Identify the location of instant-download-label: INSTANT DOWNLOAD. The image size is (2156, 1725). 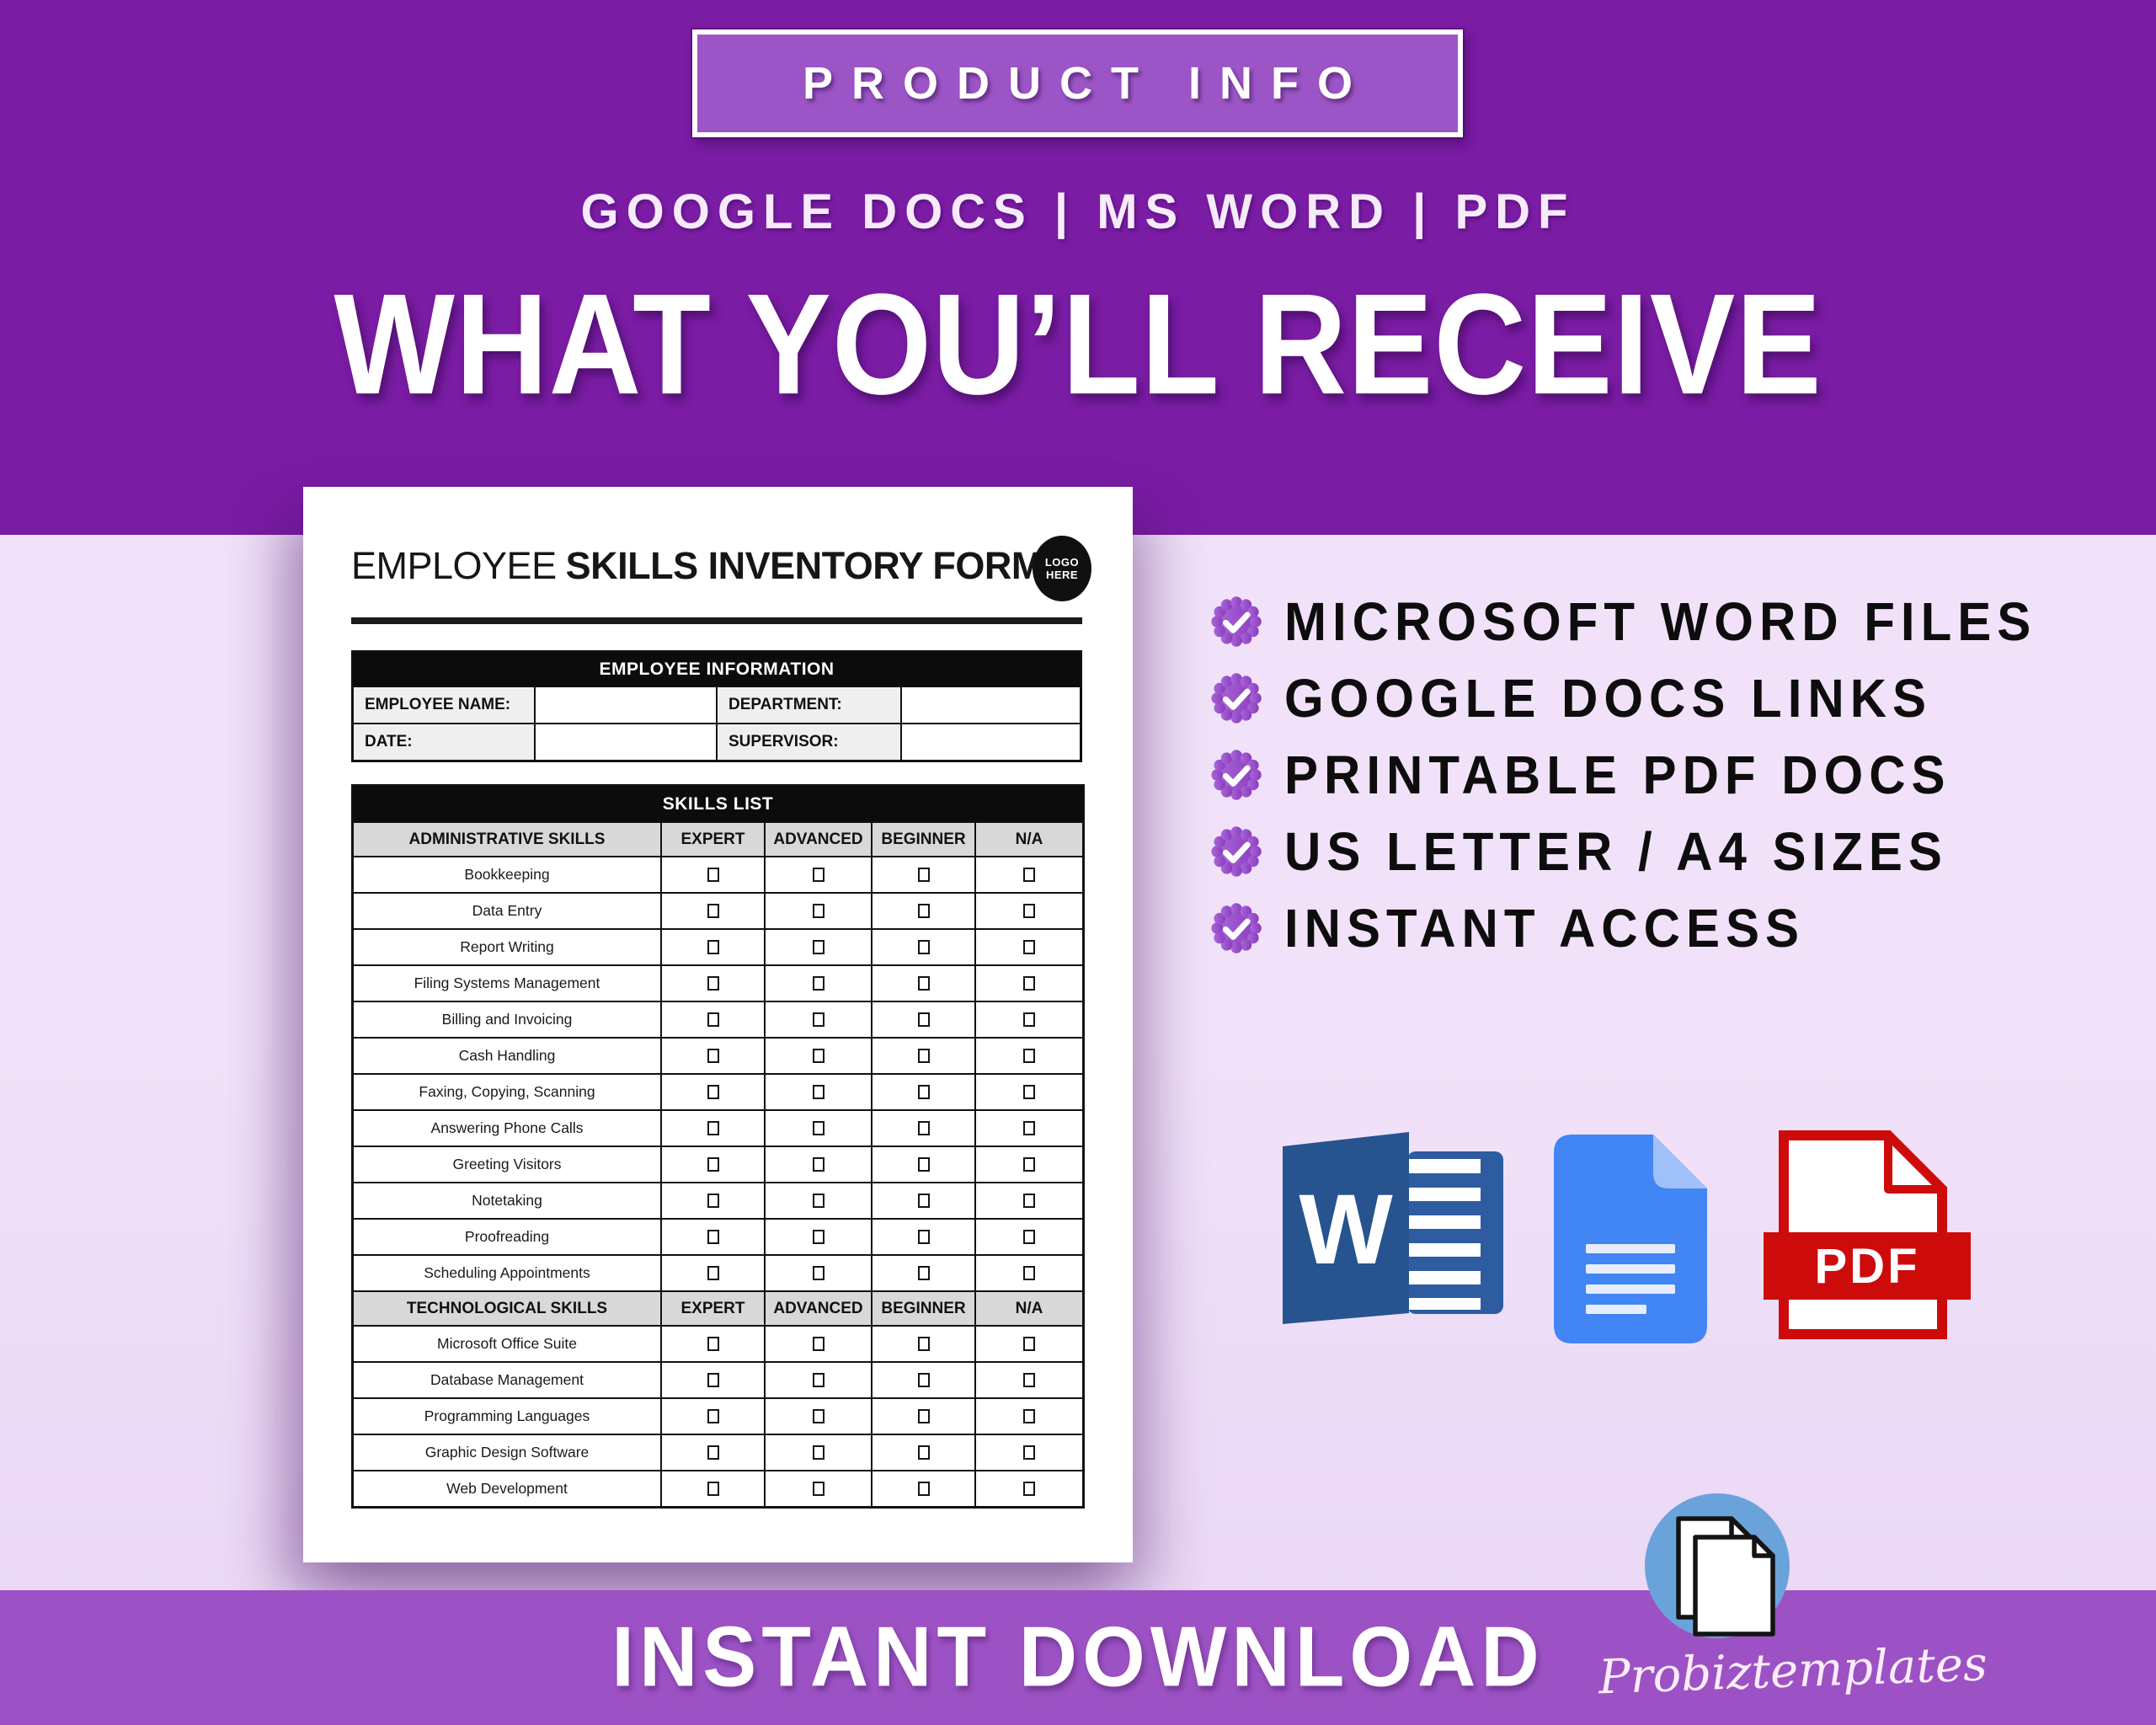
(1078, 1657).